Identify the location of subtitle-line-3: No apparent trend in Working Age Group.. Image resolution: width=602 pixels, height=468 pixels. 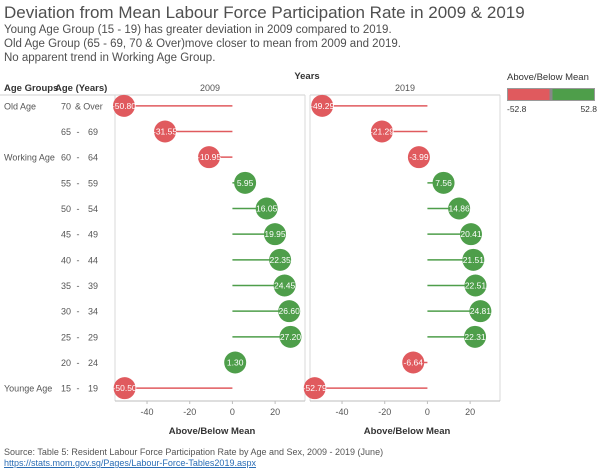
(110, 58).